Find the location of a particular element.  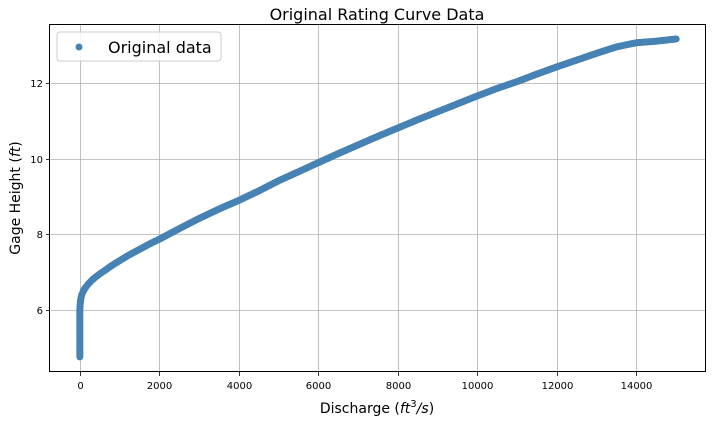

chart-title: Original Rating Curve Data is located at coordinates (377, 14).